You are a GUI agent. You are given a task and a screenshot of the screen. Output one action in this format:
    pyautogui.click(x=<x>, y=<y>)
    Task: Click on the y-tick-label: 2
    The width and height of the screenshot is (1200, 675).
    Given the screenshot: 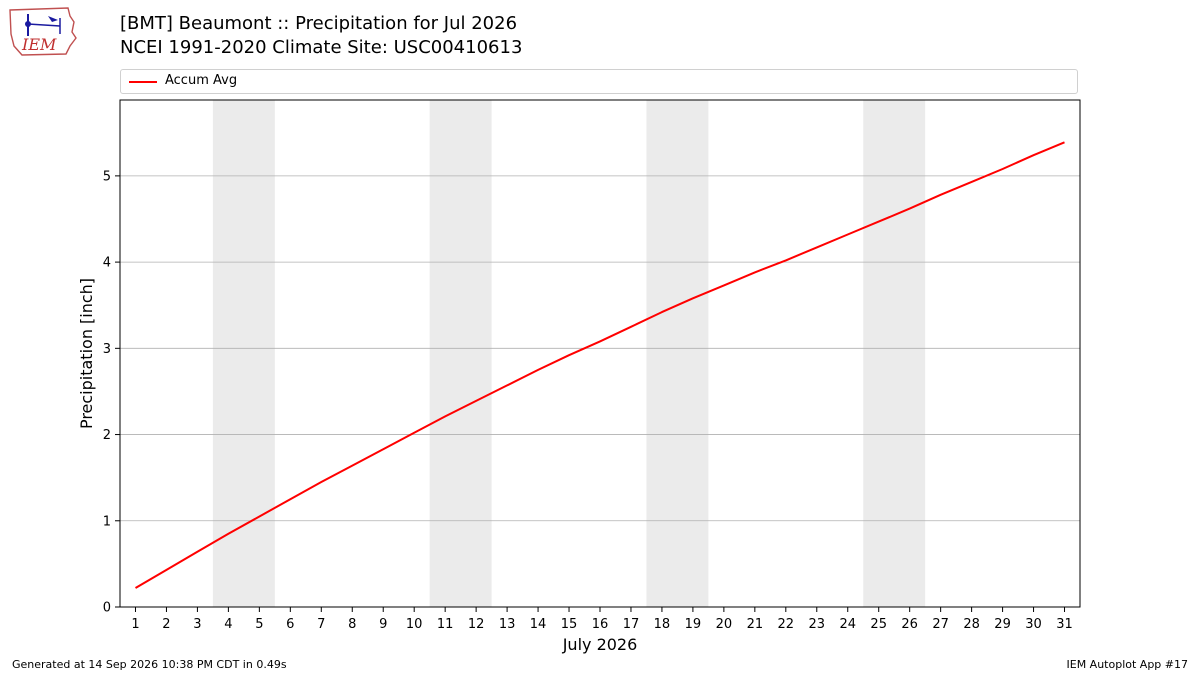 What is the action you would take?
    pyautogui.click(x=107, y=435)
    